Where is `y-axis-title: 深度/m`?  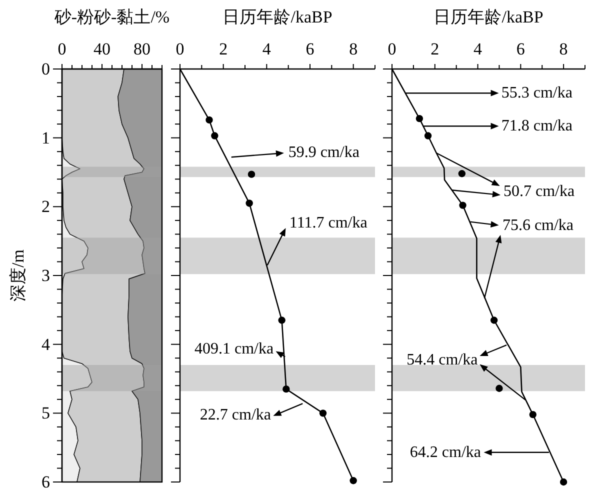
y-axis-title: 深度/m is located at coordinates (18, 276).